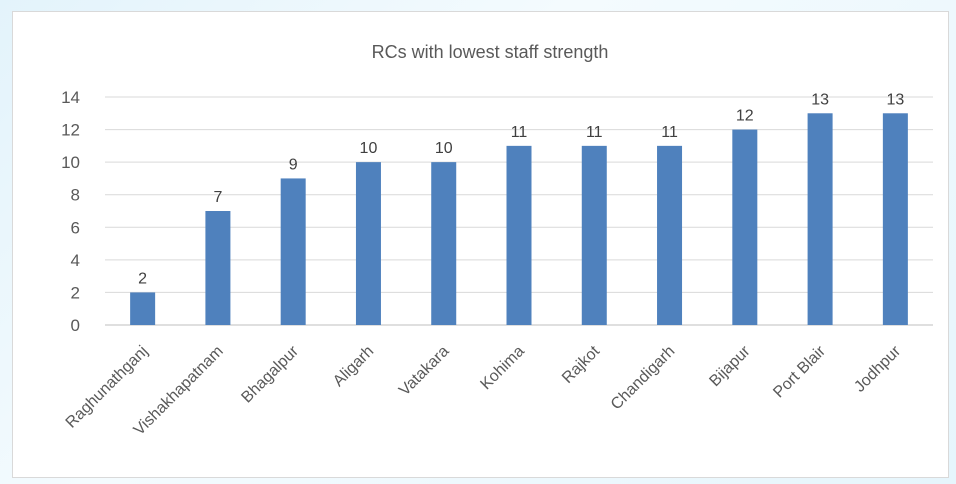 The image size is (956, 484). Describe the element at coordinates (643, 378) in the screenshot. I see `x-category-label: Chandigarh` at that location.